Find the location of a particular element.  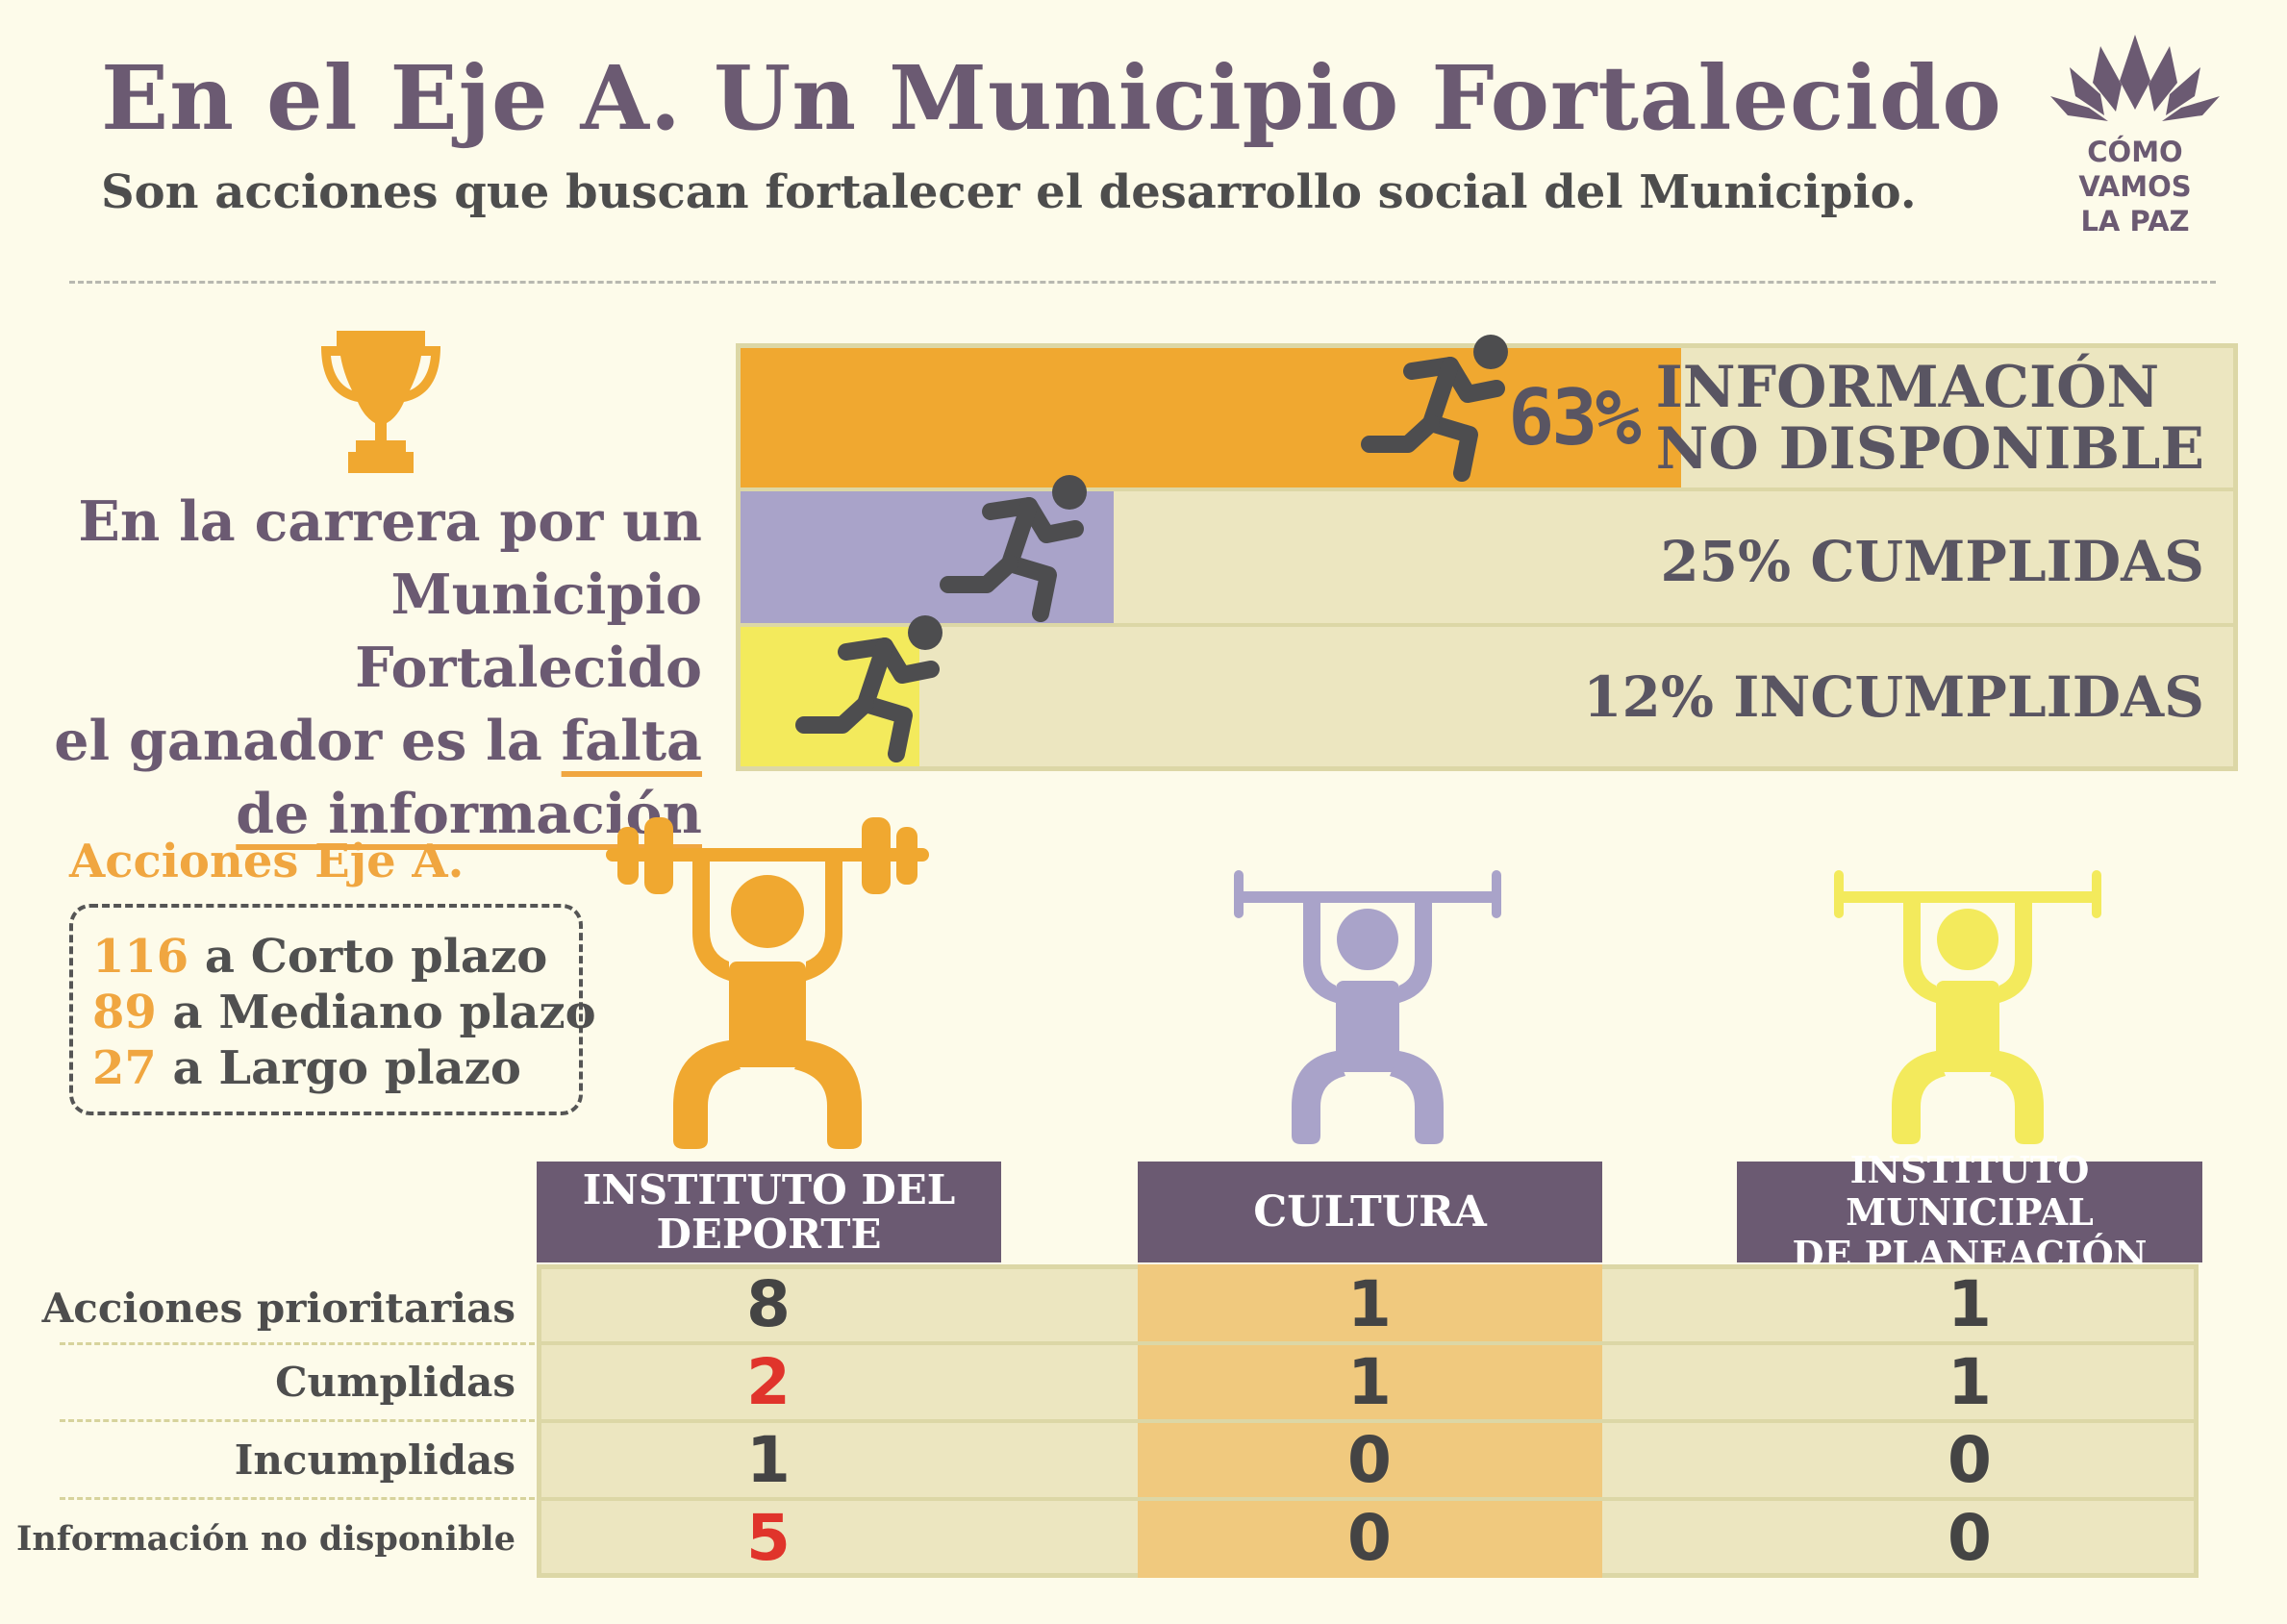

column-header-cultura-line1: CULTURA is located at coordinates (1370, 1212).